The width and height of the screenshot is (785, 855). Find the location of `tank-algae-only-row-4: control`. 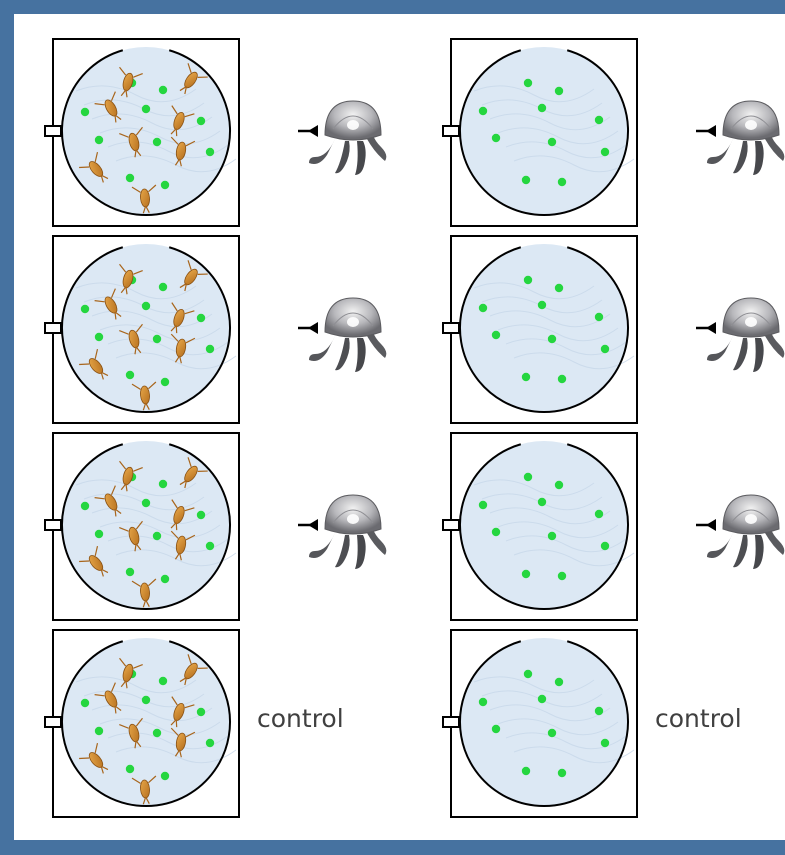

tank-algae-only-row-4: control is located at coordinates (592, 723).